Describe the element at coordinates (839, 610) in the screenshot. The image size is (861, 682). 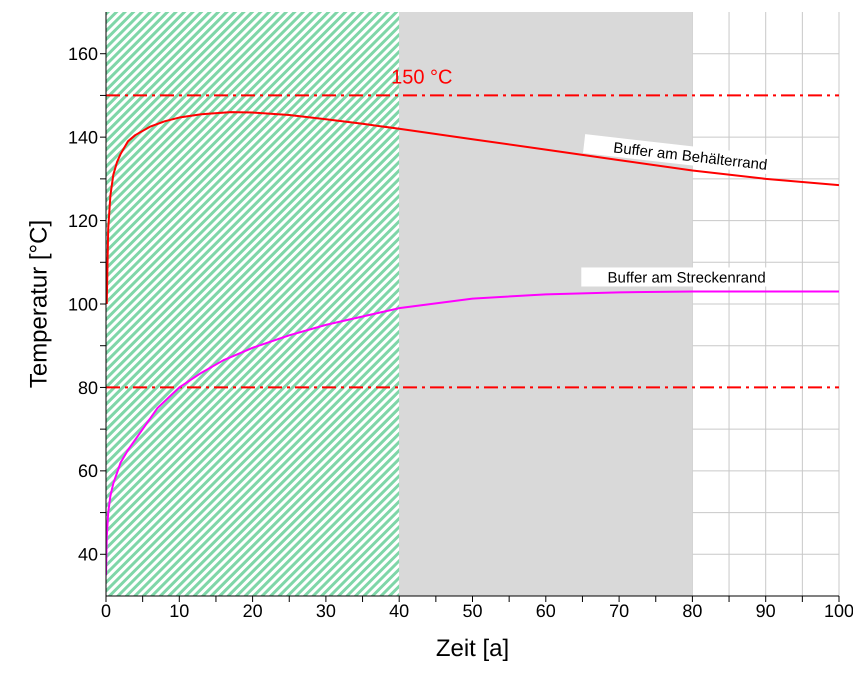
I see `x-tick-label: 100` at that location.